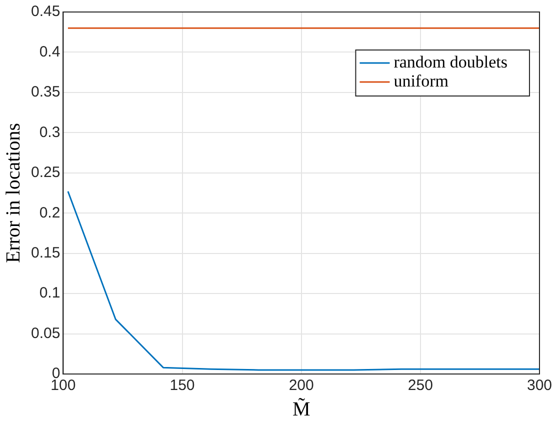 This screenshot has height=422, width=555. I want to click on x-axis-title: M̃, so click(301, 408).